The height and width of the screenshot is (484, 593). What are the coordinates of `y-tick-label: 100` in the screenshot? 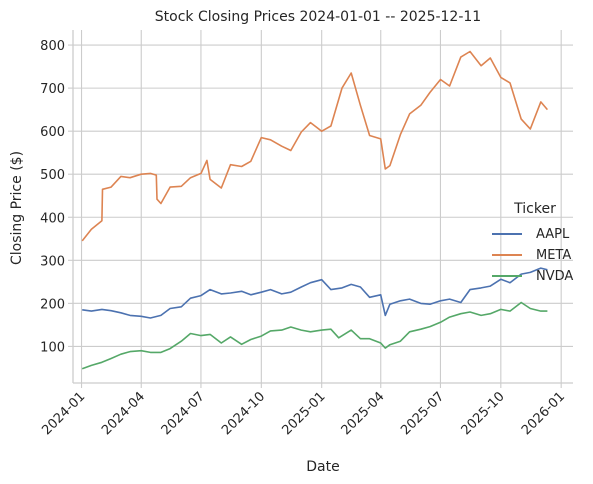 It's located at (52, 347).